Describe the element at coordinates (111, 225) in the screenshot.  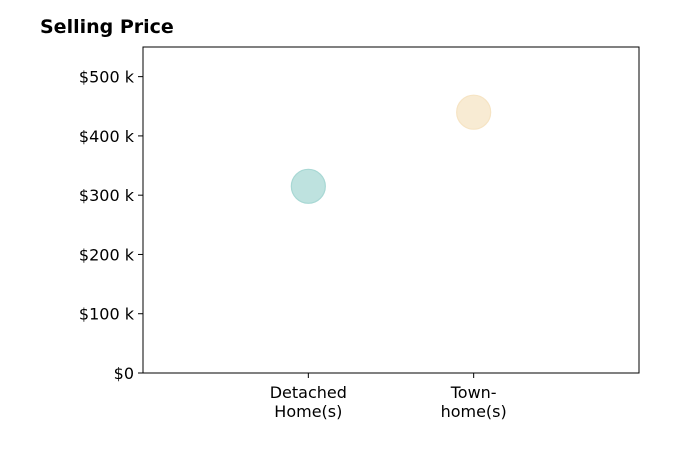
I see `y-axis: $0 $100 k $200 k $300 k $400 k $500 k` at that location.